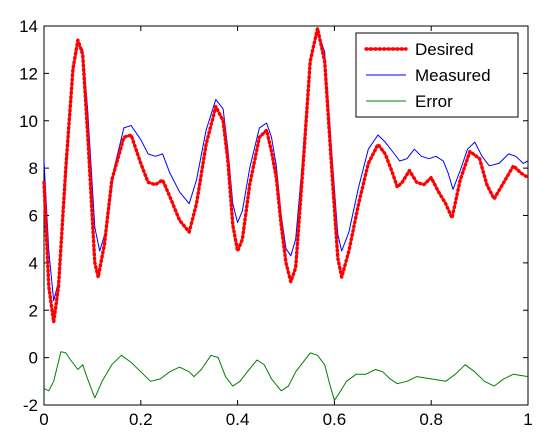  I want to click on x-tick-labels: 0 0.2 0.4 0.6 0.8 1, so click(285, 419).